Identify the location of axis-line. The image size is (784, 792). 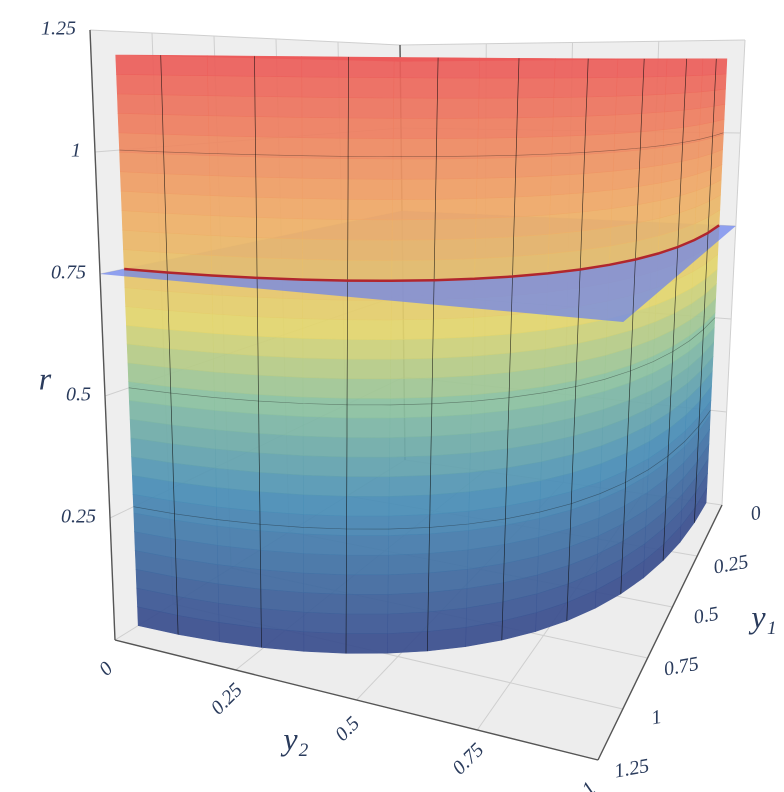
(102, 335).